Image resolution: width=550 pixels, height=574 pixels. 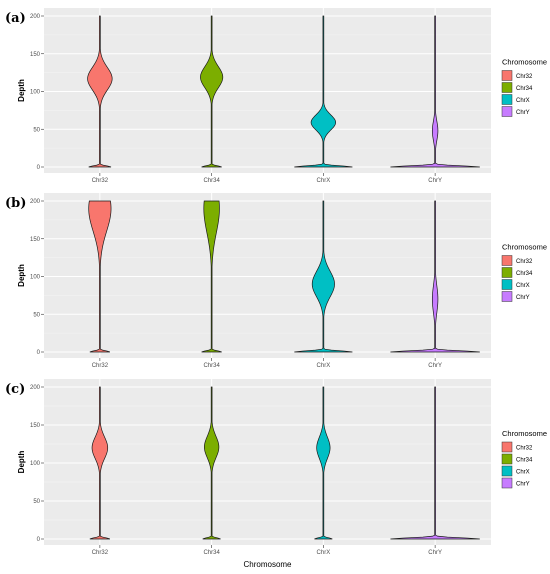 What do you see at coordinates (15, 389) in the screenshot?
I see `panel-label: (c)` at bounding box center [15, 389].